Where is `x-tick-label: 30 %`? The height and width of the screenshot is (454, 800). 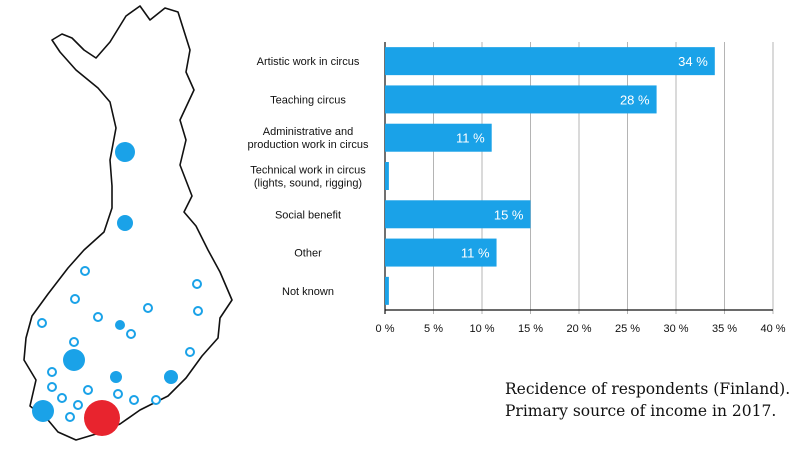
x-tick-label: 30 % is located at coordinates (675, 329).